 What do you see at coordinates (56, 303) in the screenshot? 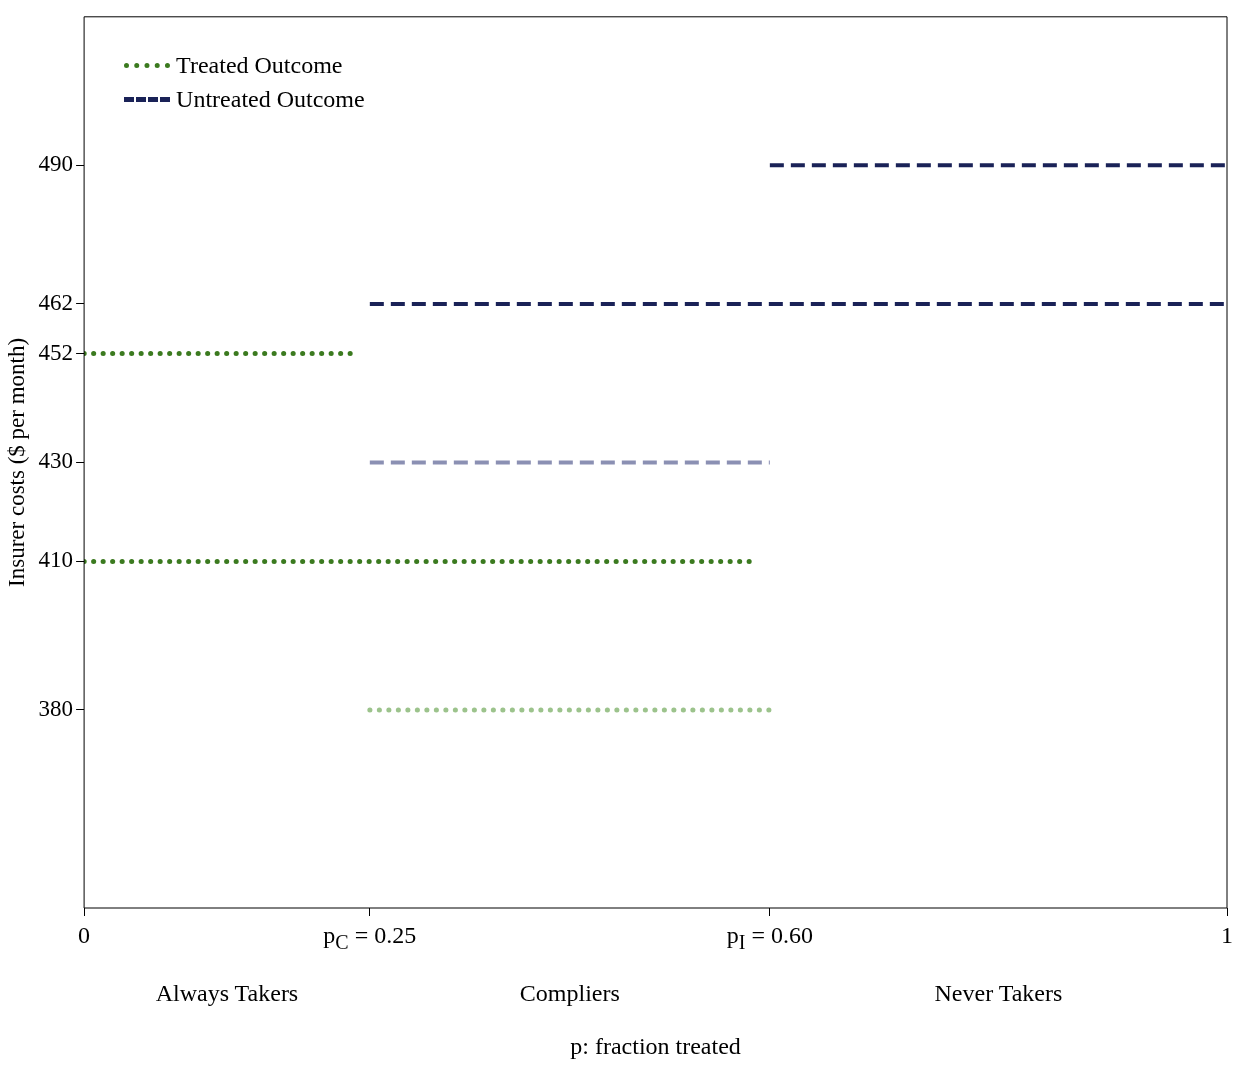
I see `y-tick-label: 462` at bounding box center [56, 303].